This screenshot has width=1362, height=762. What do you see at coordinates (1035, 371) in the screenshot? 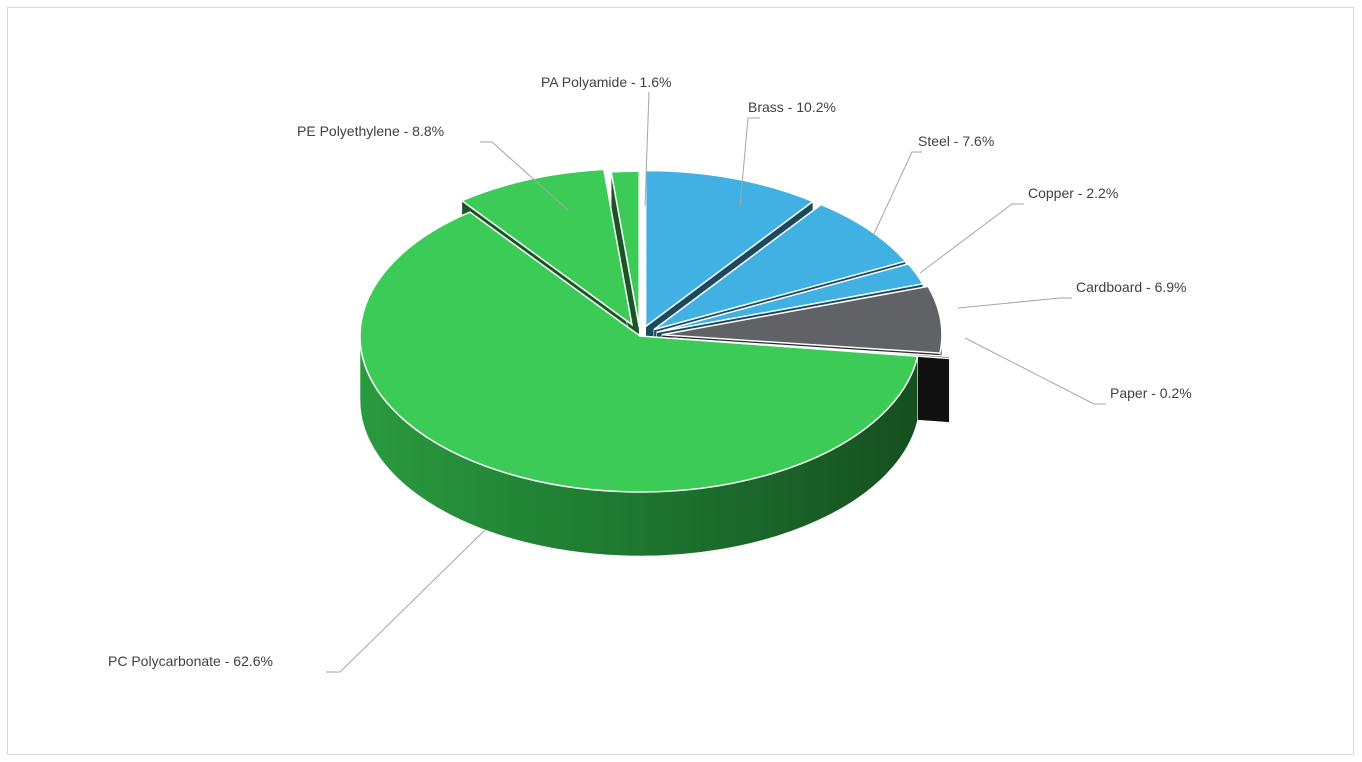
I see `leader-line-paper` at bounding box center [1035, 371].